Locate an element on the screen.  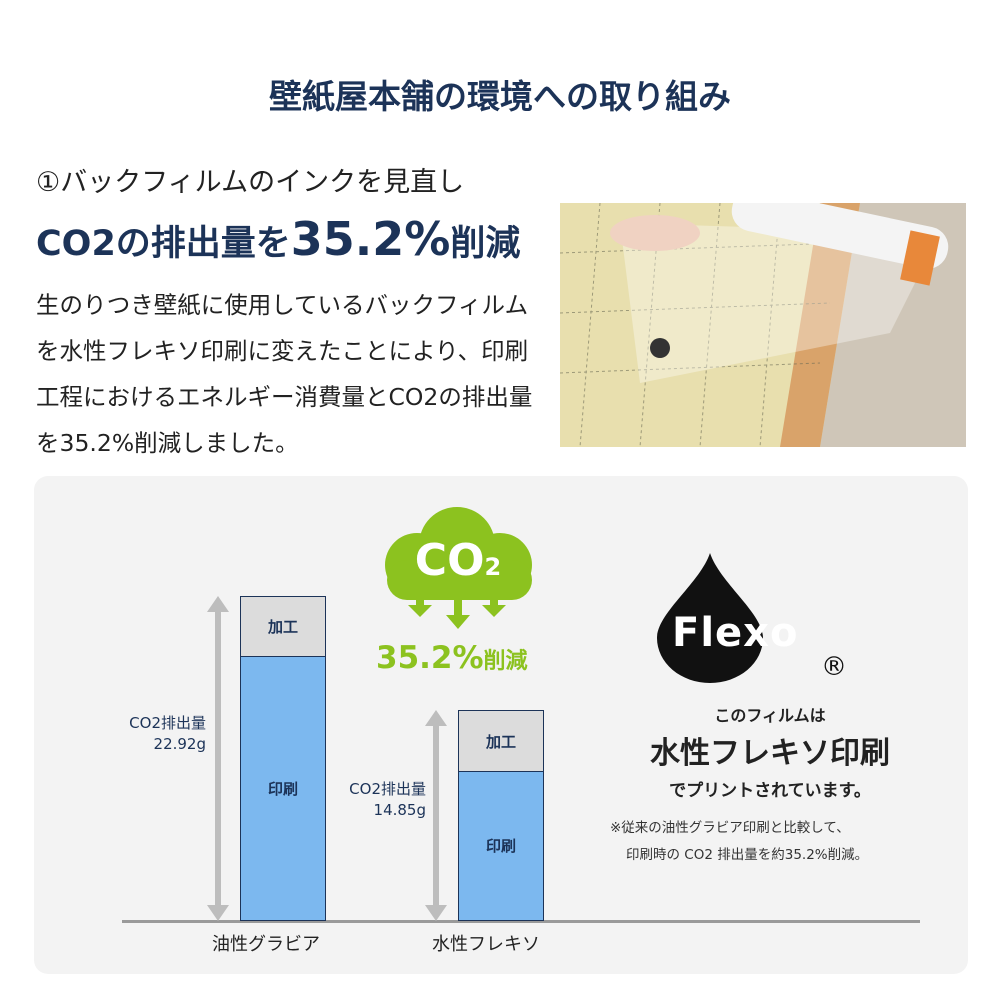
flexo-logo: Flexo is located at coordinates (735, 633).